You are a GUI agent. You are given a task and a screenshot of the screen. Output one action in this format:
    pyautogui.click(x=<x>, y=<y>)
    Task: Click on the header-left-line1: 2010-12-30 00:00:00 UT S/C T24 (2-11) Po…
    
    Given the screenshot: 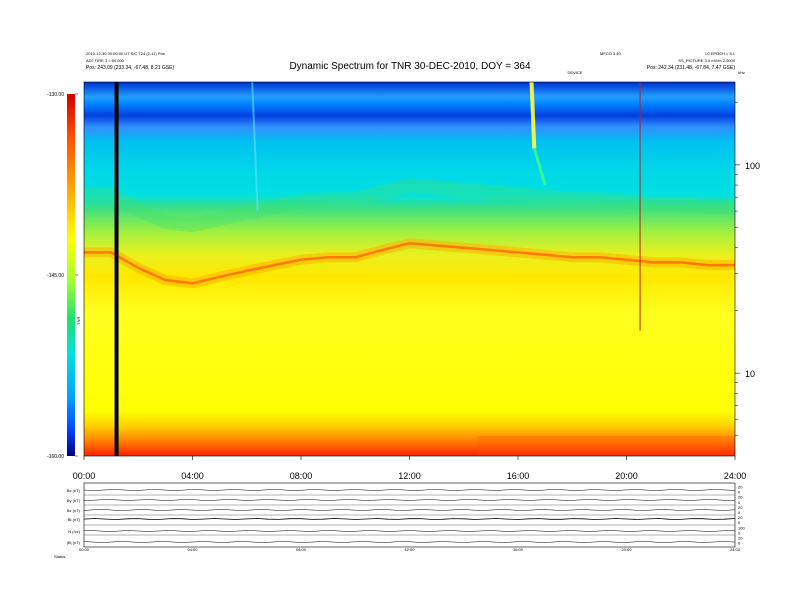 What is the action you would take?
    pyautogui.click(x=125, y=53)
    